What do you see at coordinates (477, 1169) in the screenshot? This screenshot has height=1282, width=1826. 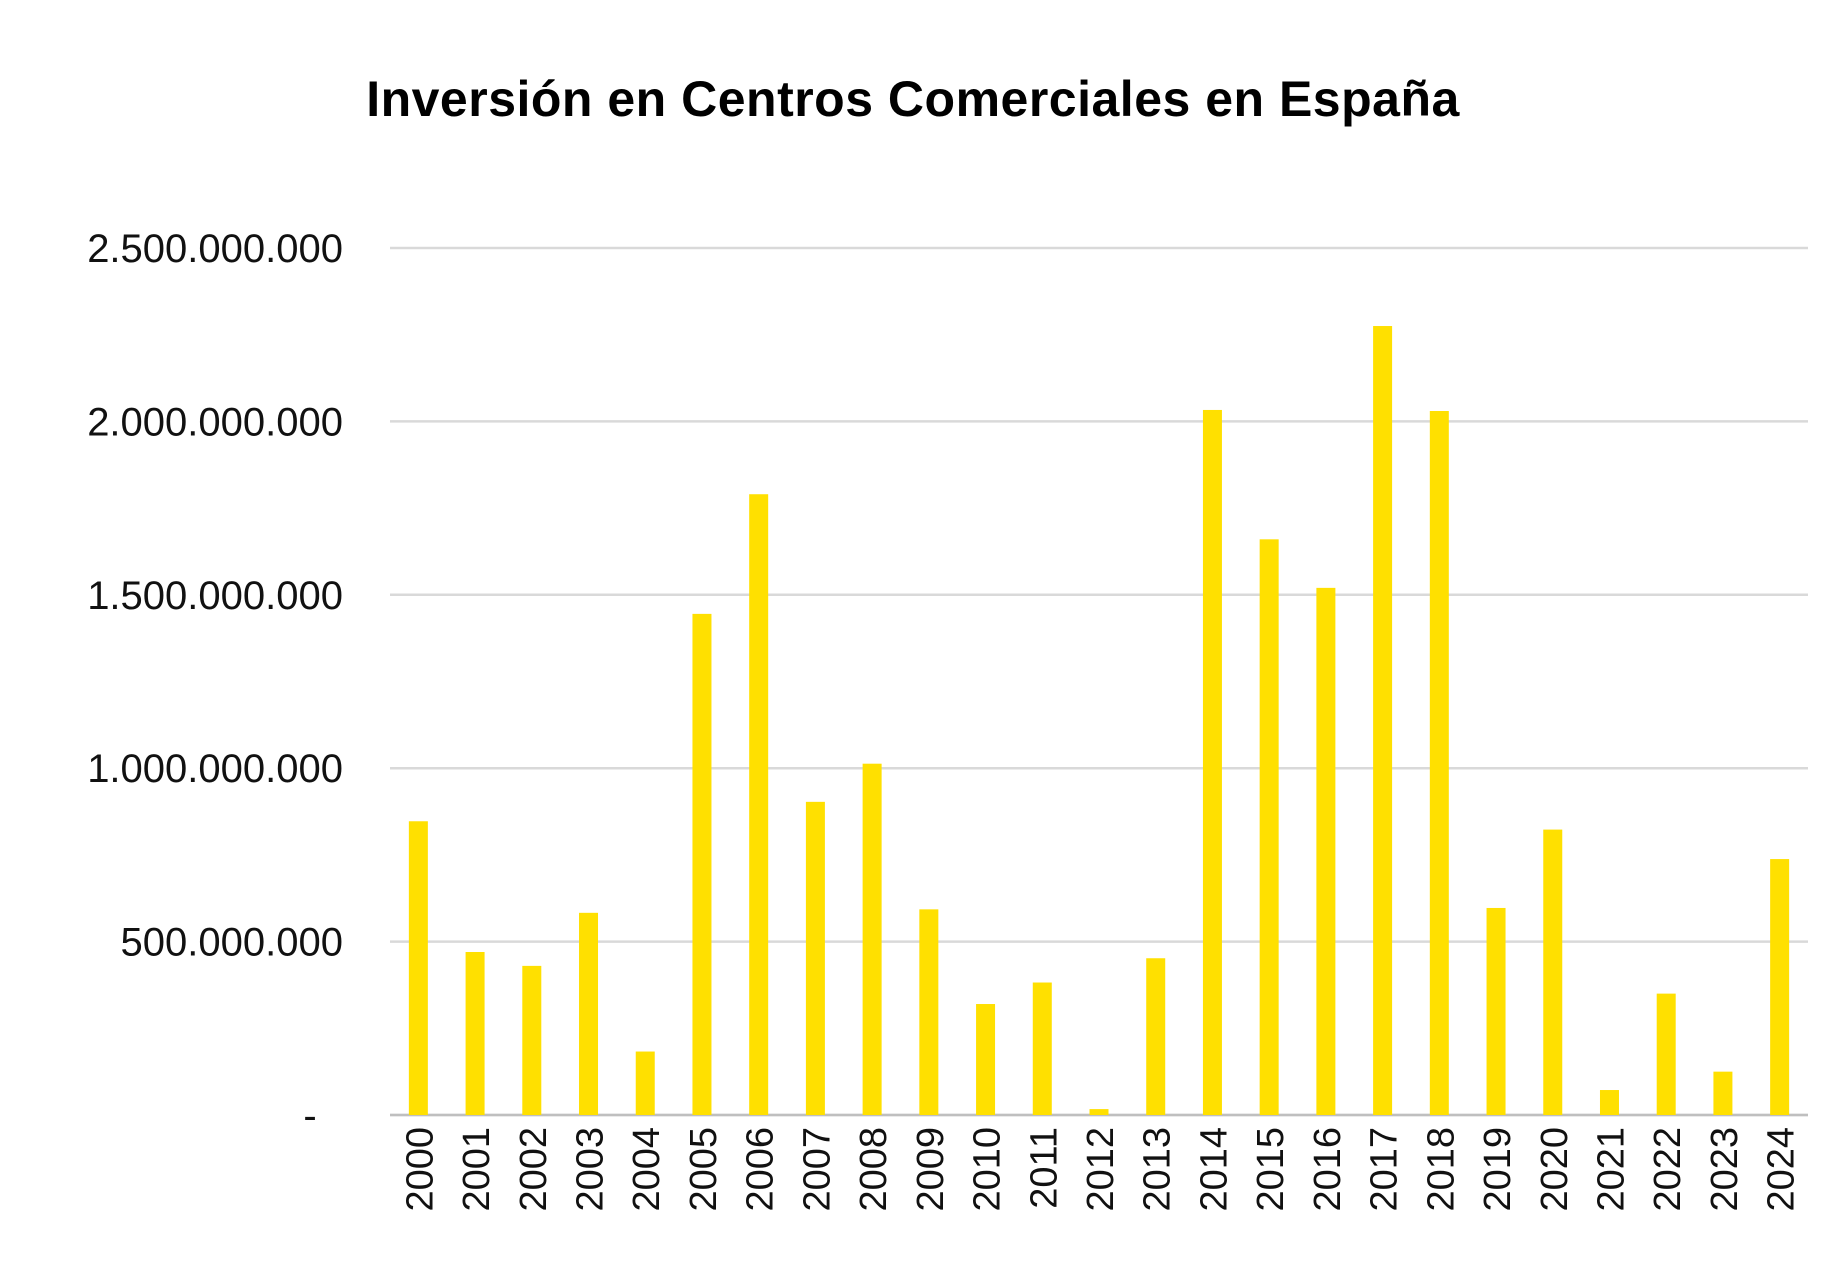 I see `x-tick-label: 2001` at bounding box center [477, 1169].